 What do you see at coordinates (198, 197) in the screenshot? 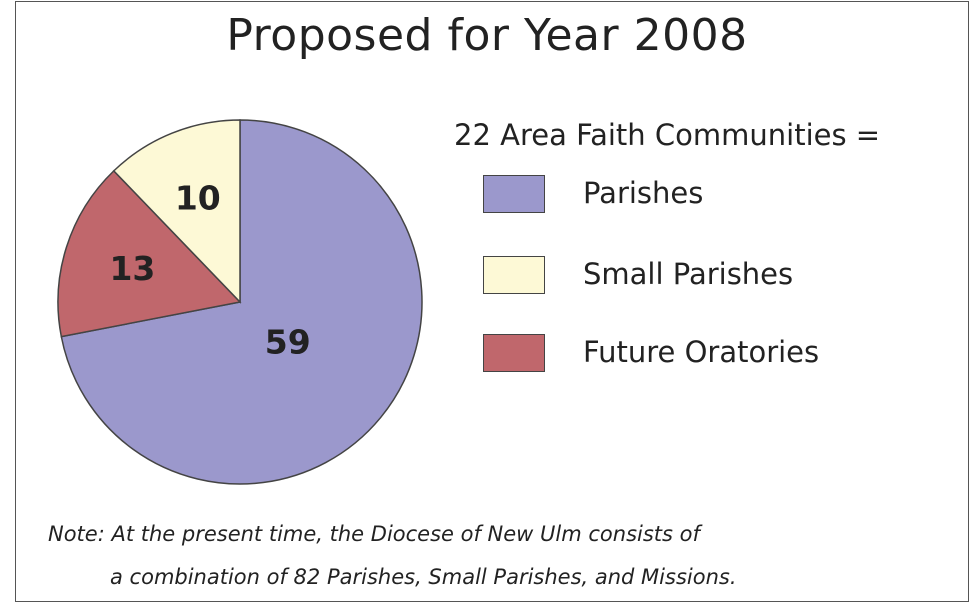
I see `slice-label-small-parishes: 10` at bounding box center [198, 197].